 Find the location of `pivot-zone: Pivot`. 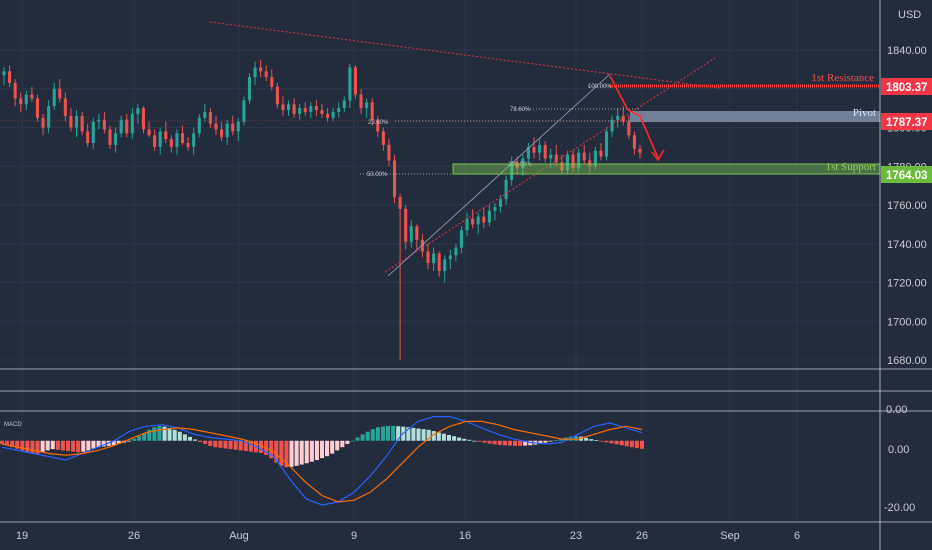

pivot-zone: Pivot is located at coordinates (755, 114).